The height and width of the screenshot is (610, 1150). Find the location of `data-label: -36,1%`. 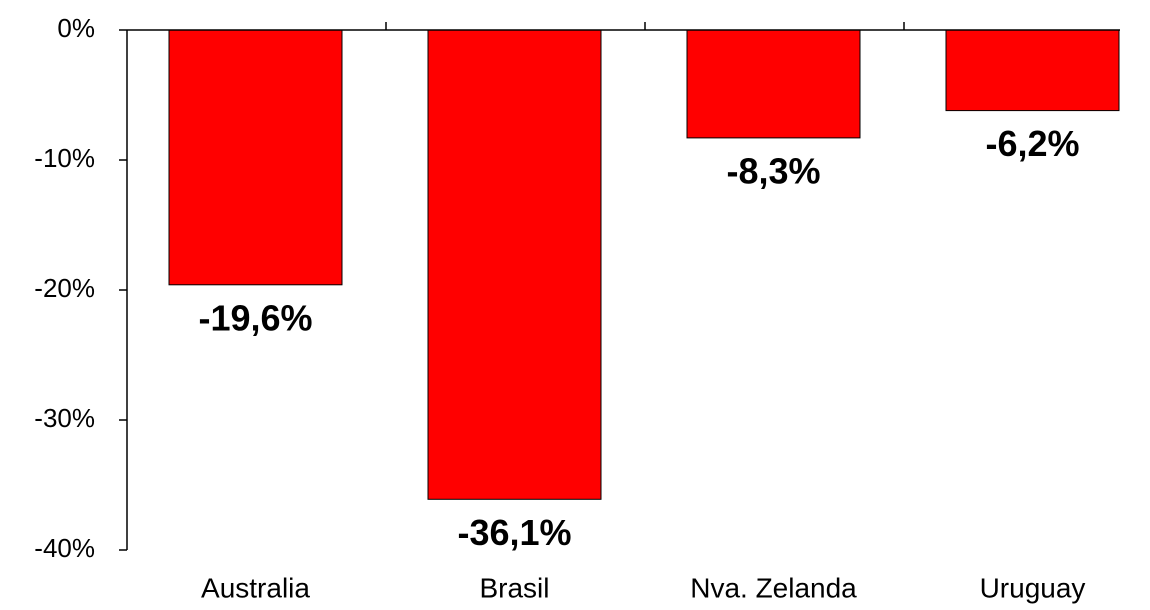

data-label: -36,1% is located at coordinates (514, 532).